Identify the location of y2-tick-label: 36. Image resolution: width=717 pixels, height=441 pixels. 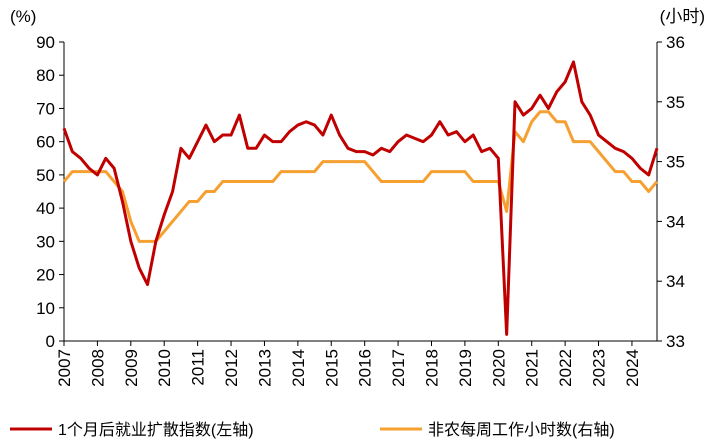
(675, 42).